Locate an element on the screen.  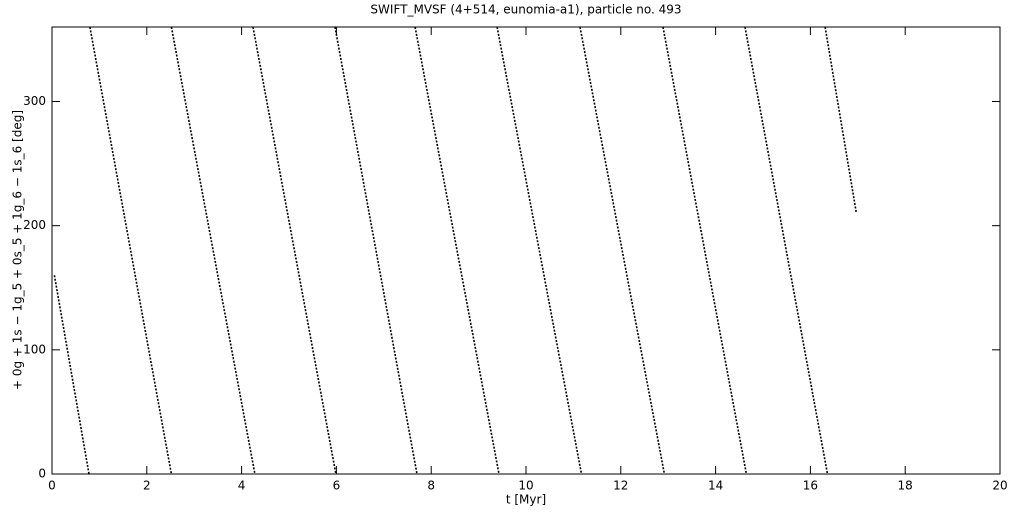
x-tick-label: 18 is located at coordinates (905, 486).